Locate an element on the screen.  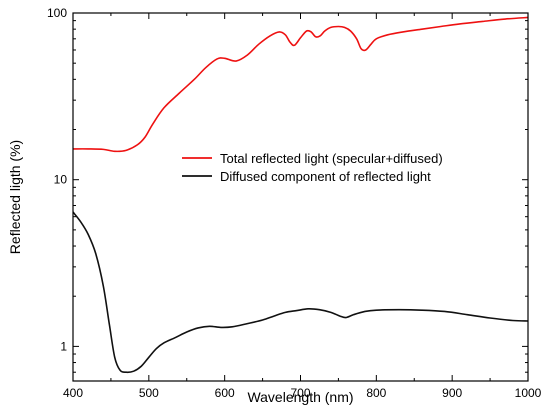
y-tick-label: 1 is located at coordinates (63, 346).